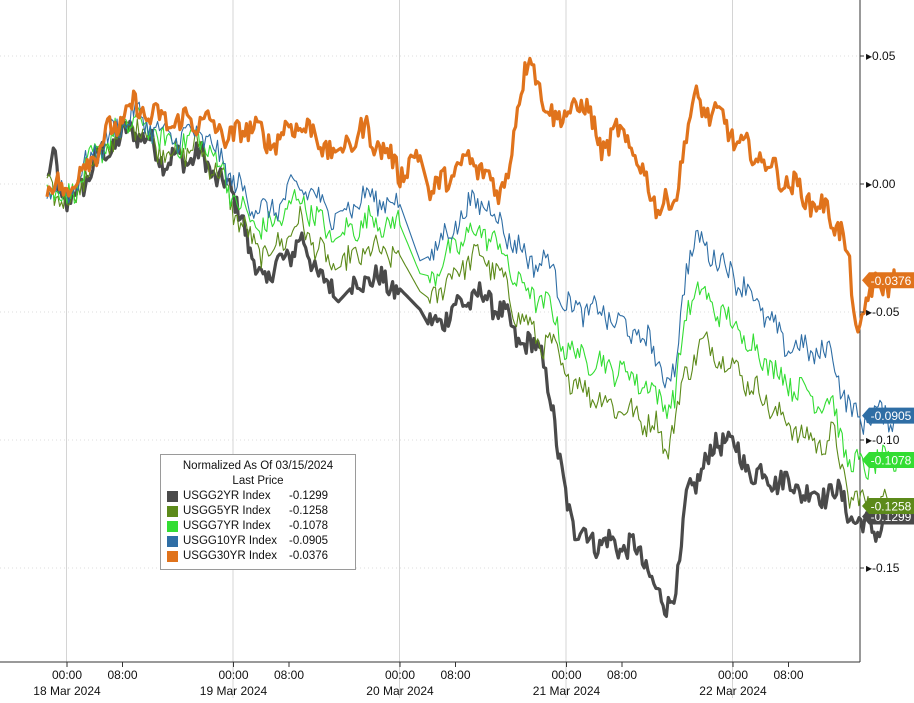 This screenshot has width=914, height=703. What do you see at coordinates (234, 691) in the screenshot?
I see `x-day-label: 19 Mar 2024` at bounding box center [234, 691].